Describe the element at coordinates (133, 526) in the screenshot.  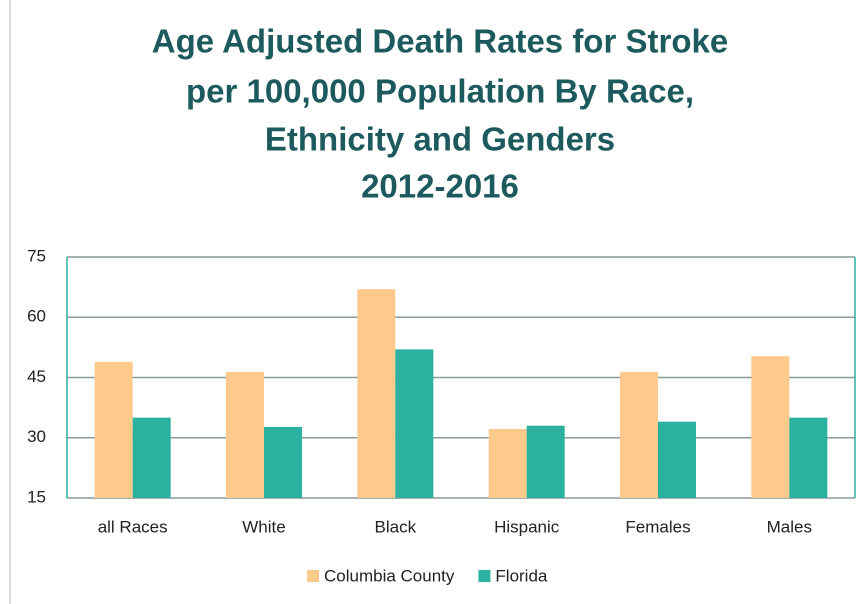
I see `x-tick-label: all Races` at that location.